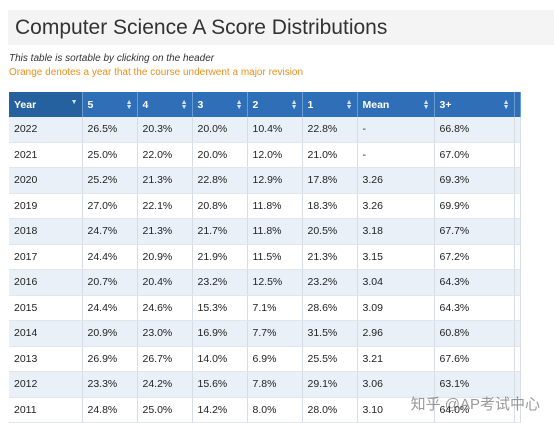 The image size is (554, 423). I want to click on table-cell: 29.1%, so click(330, 384).